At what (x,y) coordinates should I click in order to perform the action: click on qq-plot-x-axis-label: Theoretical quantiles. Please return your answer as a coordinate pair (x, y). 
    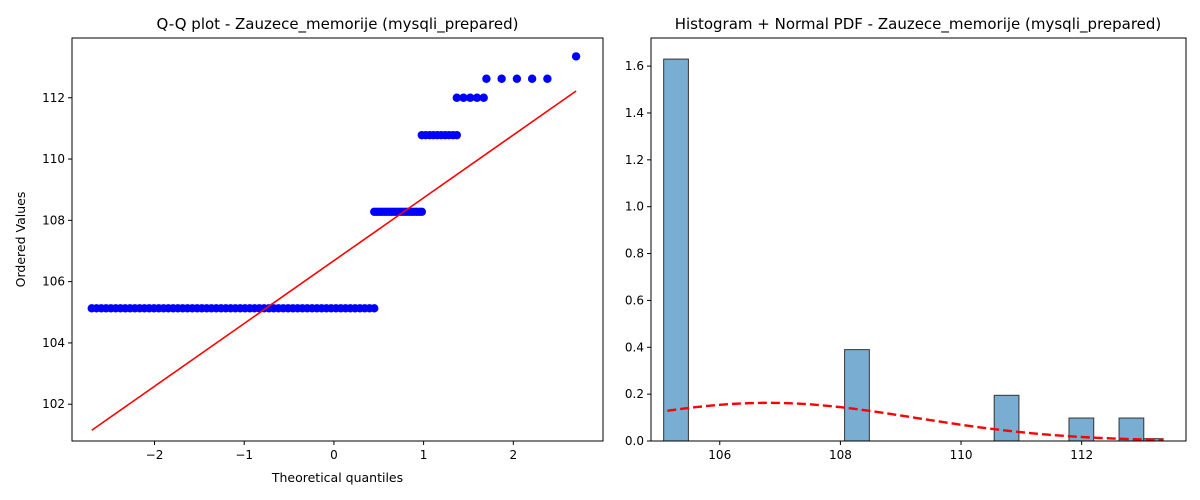
    Looking at the image, I should click on (337, 477).